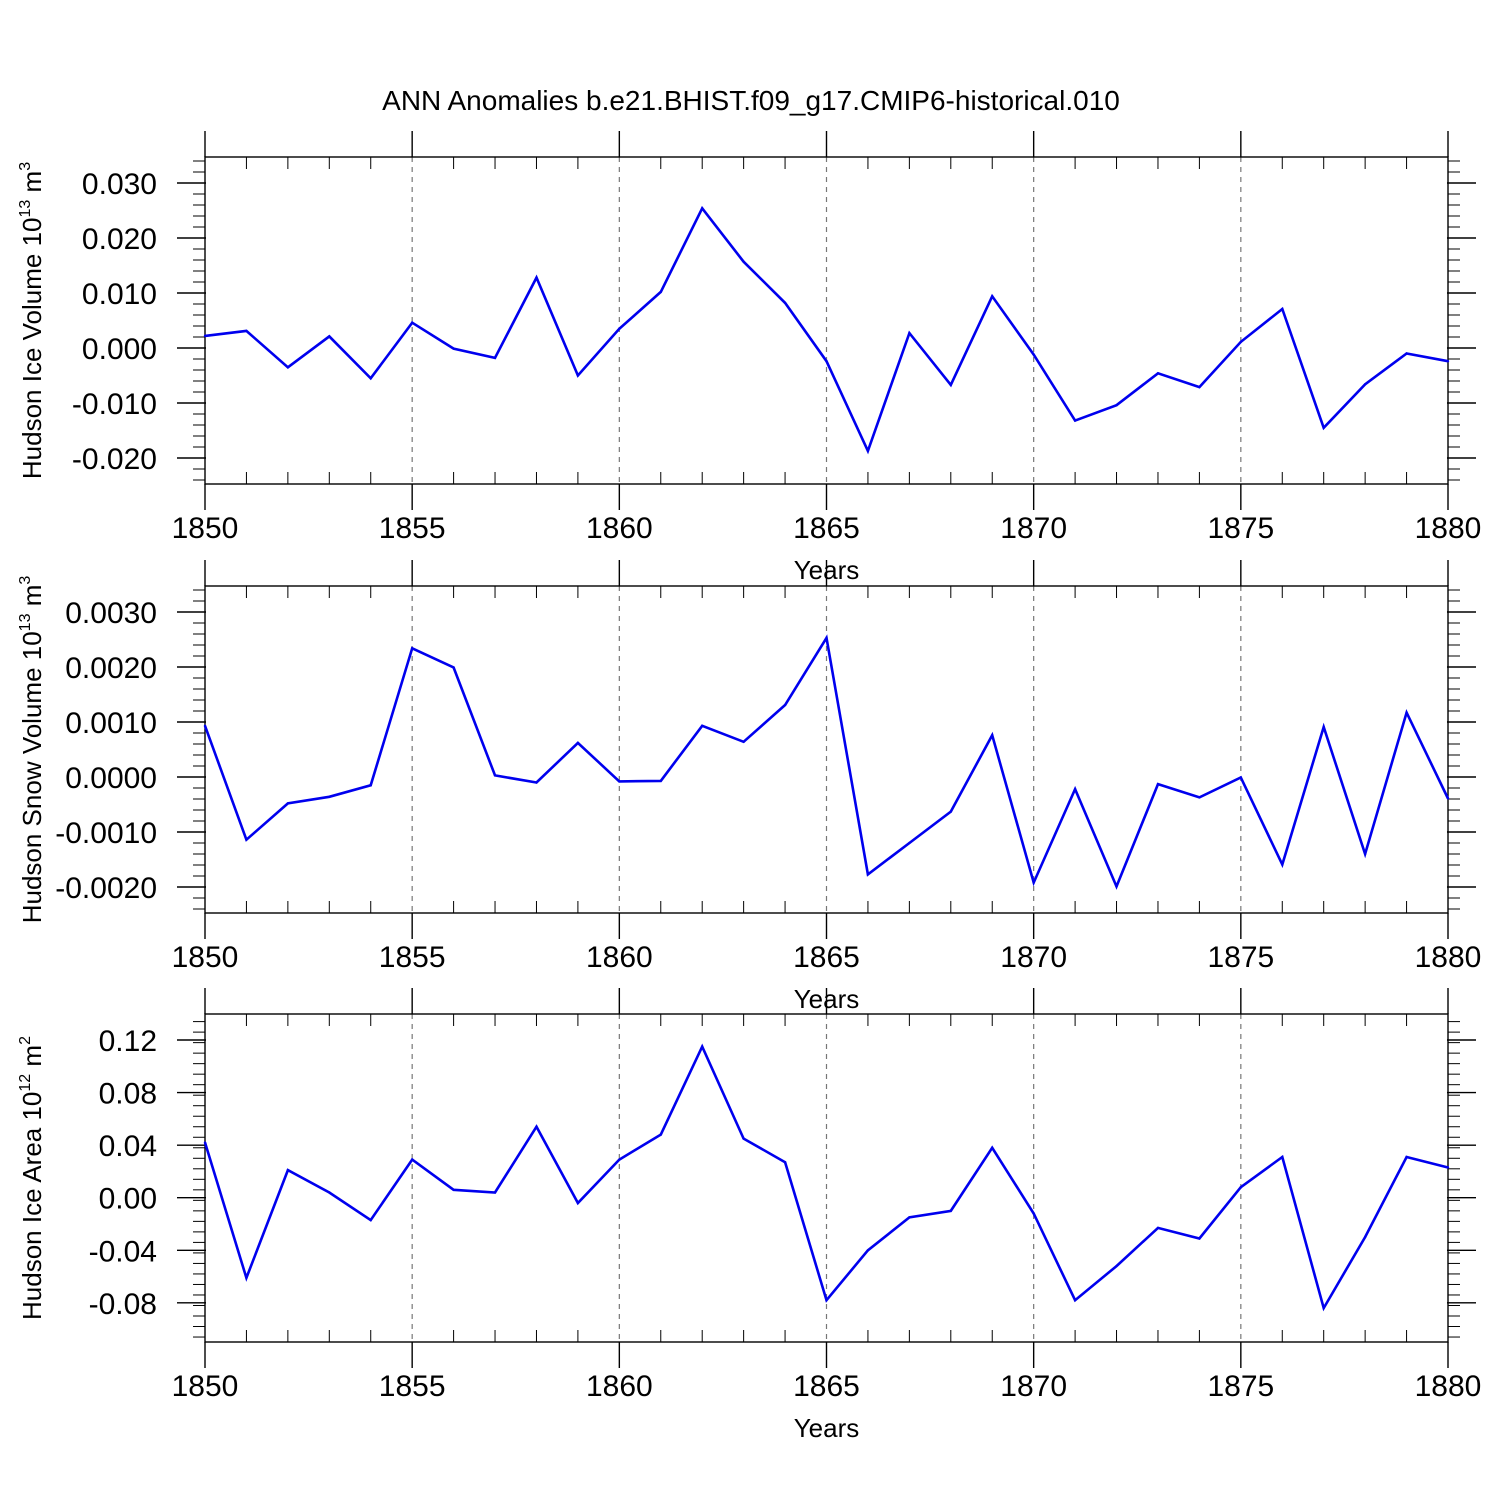  What do you see at coordinates (119, 349) in the screenshot?
I see `y-tick-label: 0.000` at bounding box center [119, 349].